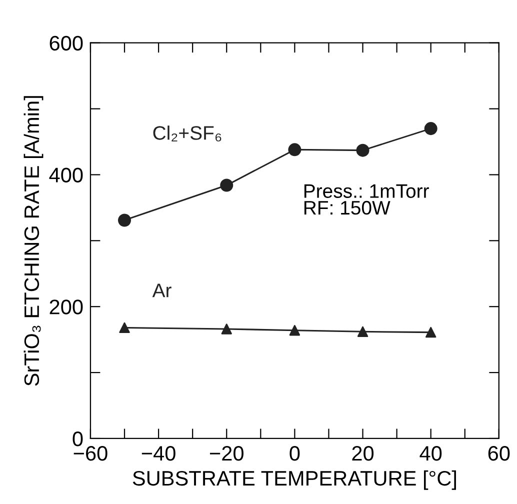 The height and width of the screenshot is (504, 517). I want to click on x-tick-label: 40, so click(431, 453).